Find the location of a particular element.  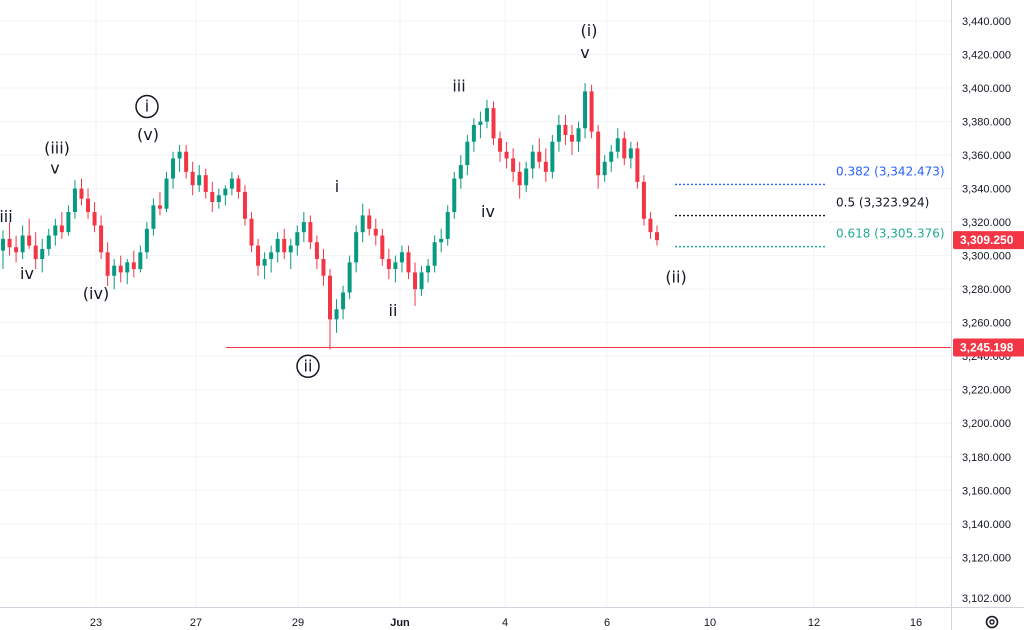

x-tick-label: 6 is located at coordinates (607, 623).